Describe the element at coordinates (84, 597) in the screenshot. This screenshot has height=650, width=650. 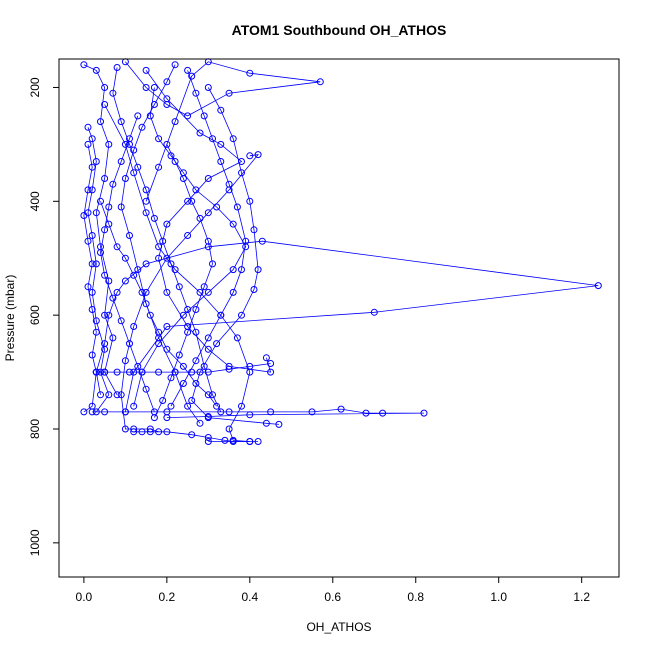
I see `x-tick-label: 0.0` at that location.